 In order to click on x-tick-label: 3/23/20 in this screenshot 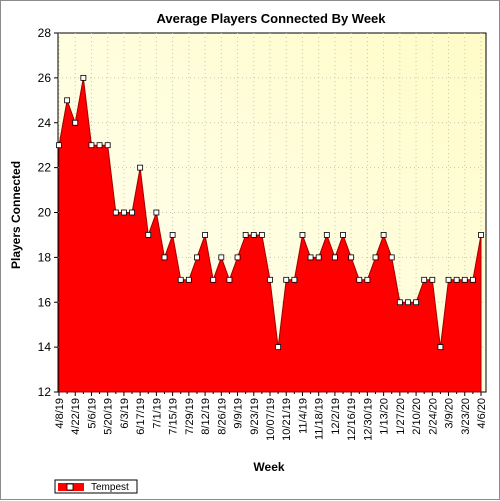, I will do `click(466, 416)`.